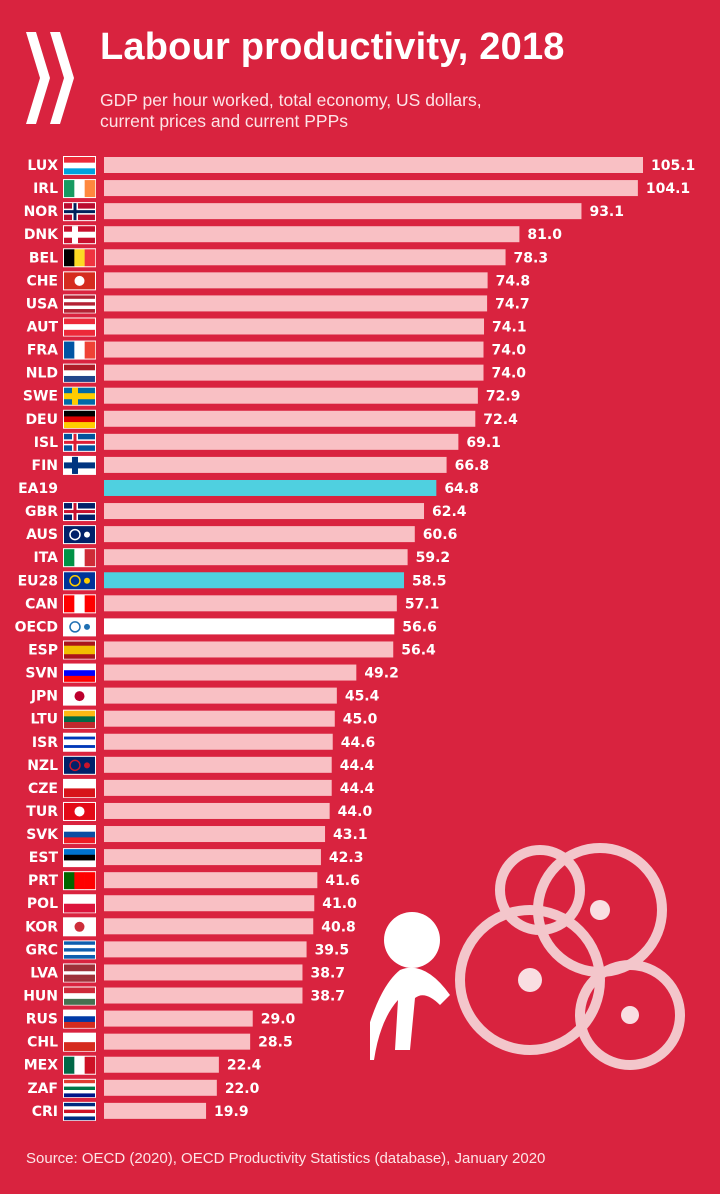 The image size is (720, 1194). I want to click on value-label: 57.1, so click(422, 604).